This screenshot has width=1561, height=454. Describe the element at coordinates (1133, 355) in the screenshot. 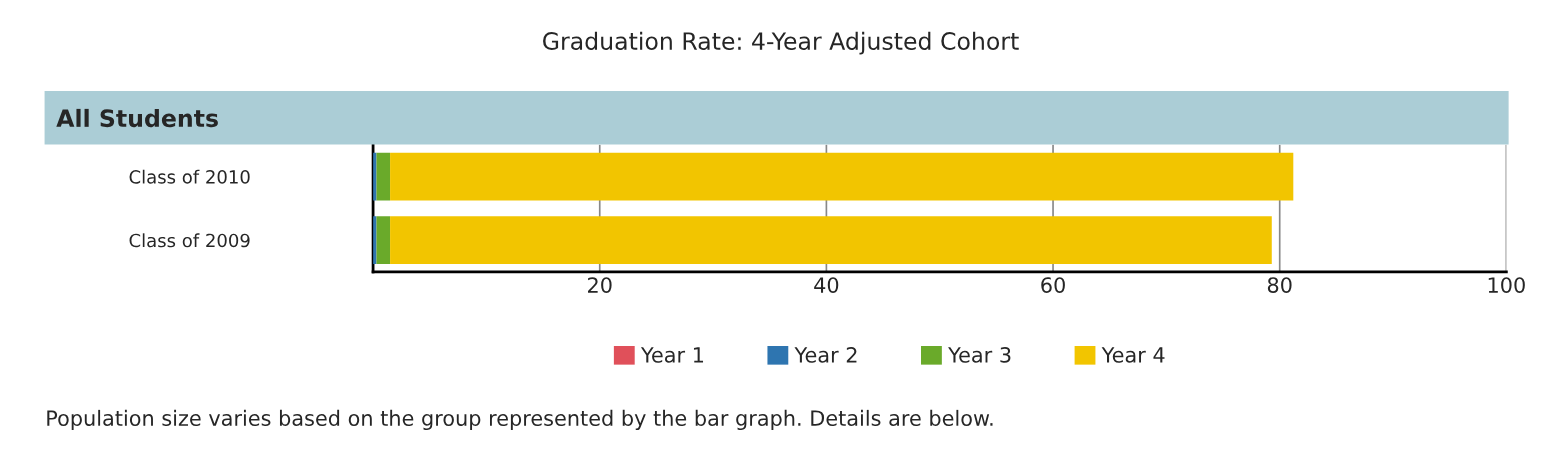

I see `legend-label: Year 4` at that location.